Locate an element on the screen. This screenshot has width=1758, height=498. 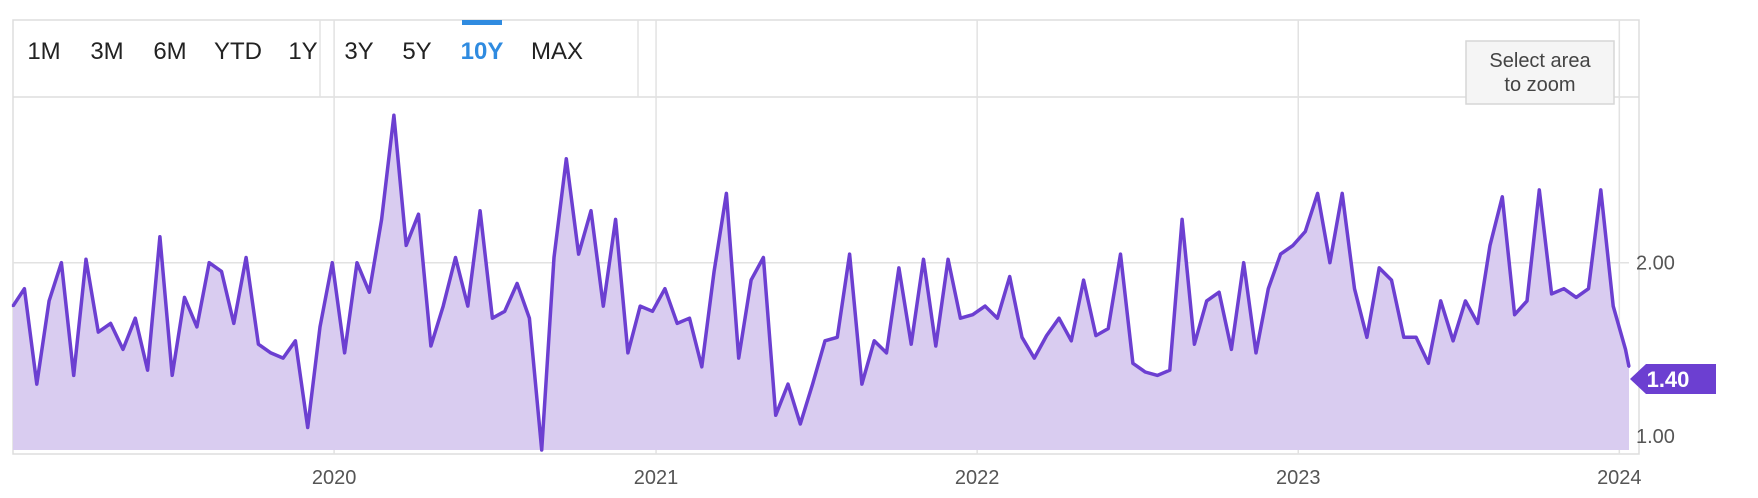
range-button-ytd: YTD is located at coordinates (238, 51).